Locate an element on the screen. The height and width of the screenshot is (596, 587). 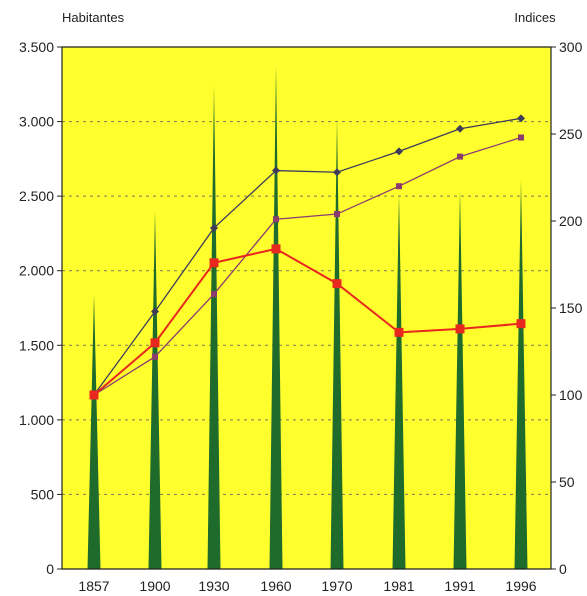
x-tick-label: 1981 is located at coordinates (398, 586).